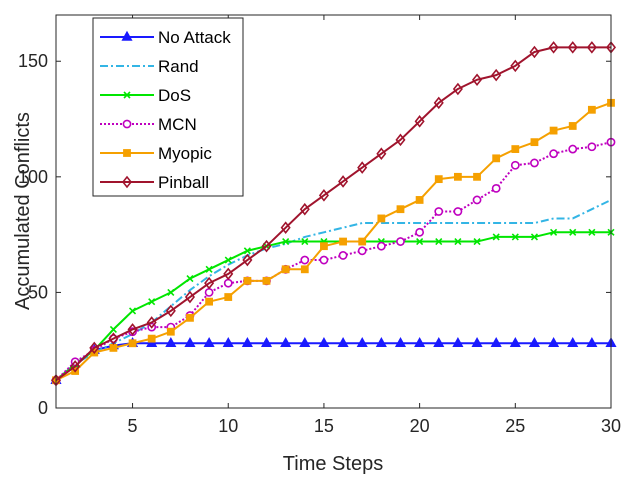 This screenshot has height=477, width=623. I want to click on x-axis-label: Time Steps, so click(333, 464).